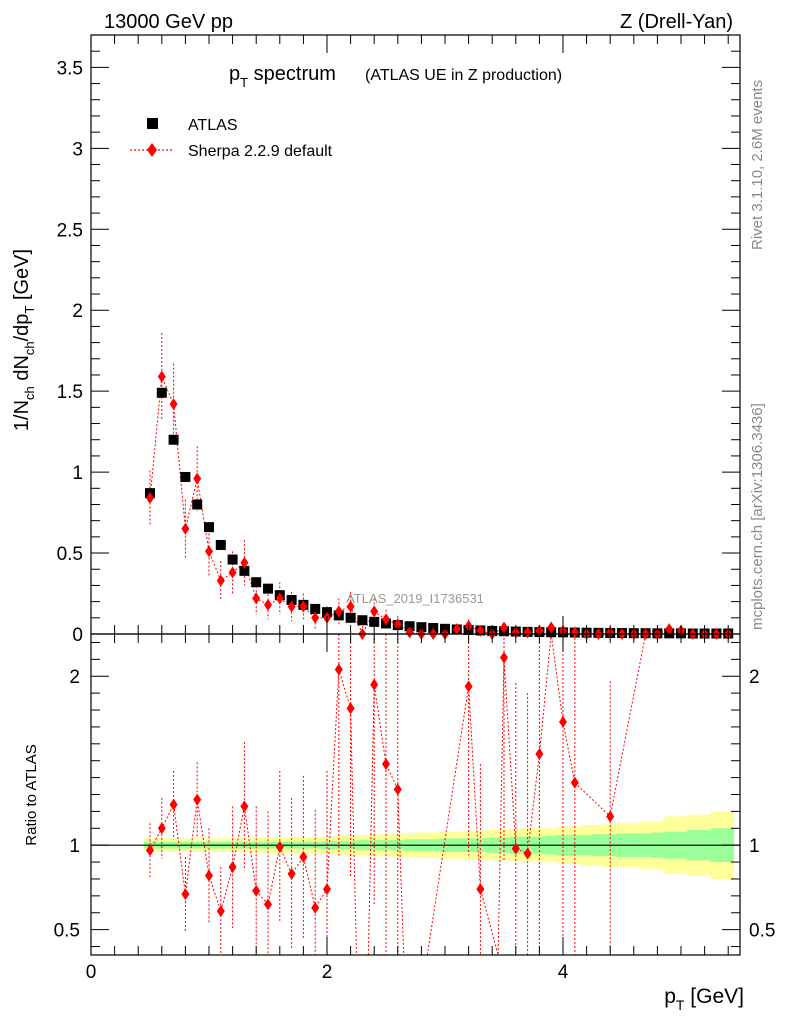  What do you see at coordinates (563, 972) in the screenshot?
I see `ratio-xtick-label: 4` at bounding box center [563, 972].